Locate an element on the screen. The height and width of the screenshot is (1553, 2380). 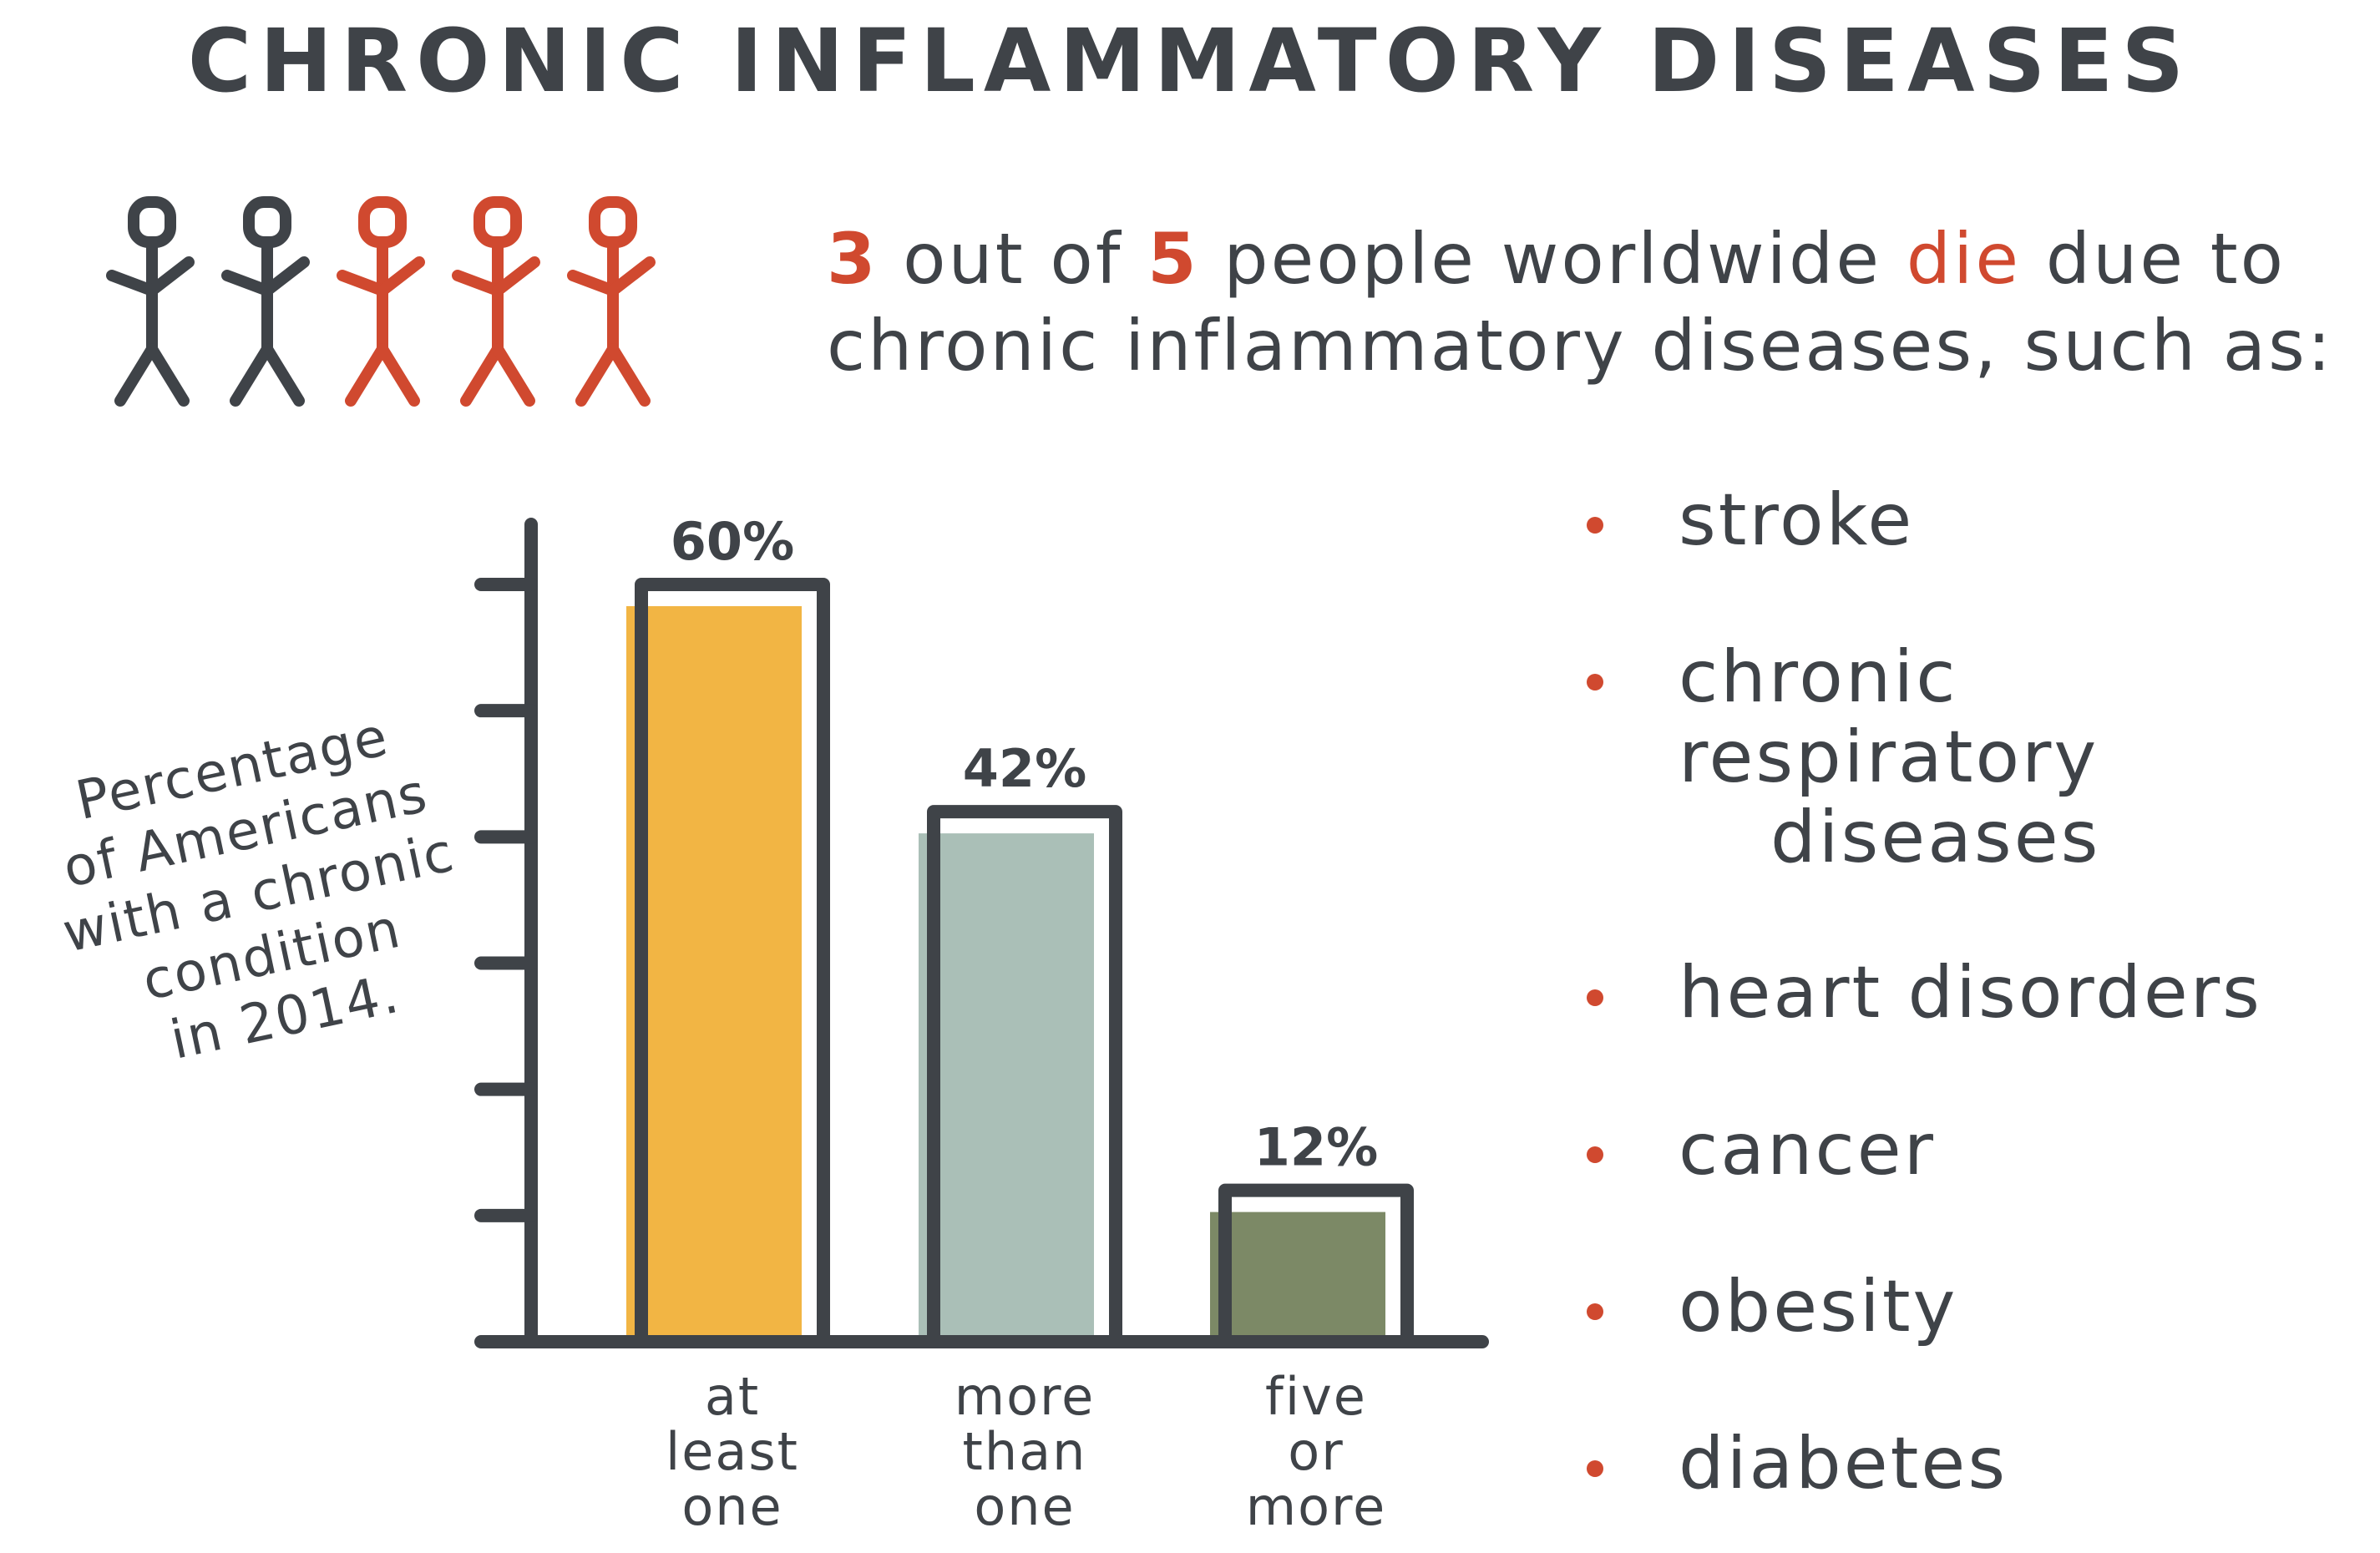
x-category-label-at-least-one: at least one is located at coordinates (732, 1452).